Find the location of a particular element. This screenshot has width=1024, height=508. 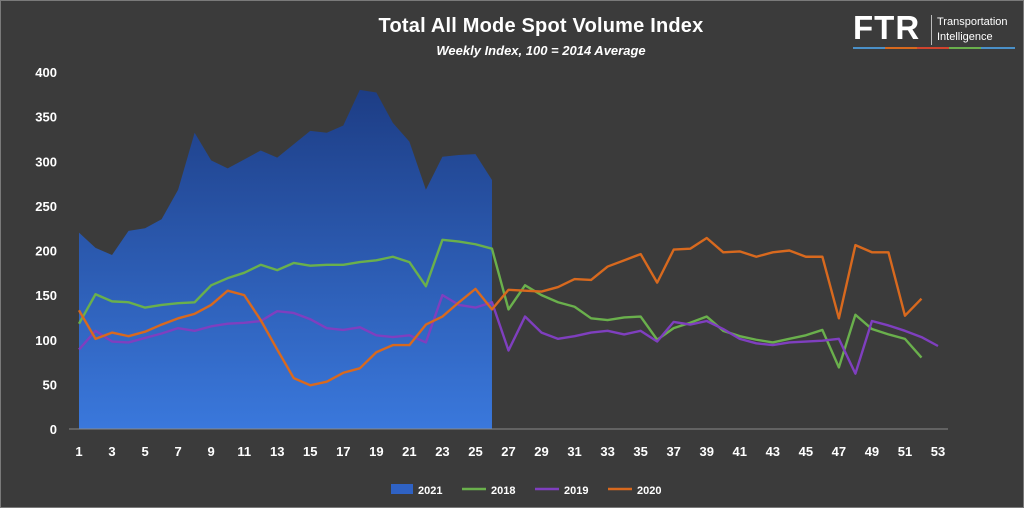

x-tick-label: 15 is located at coordinates (310, 451).